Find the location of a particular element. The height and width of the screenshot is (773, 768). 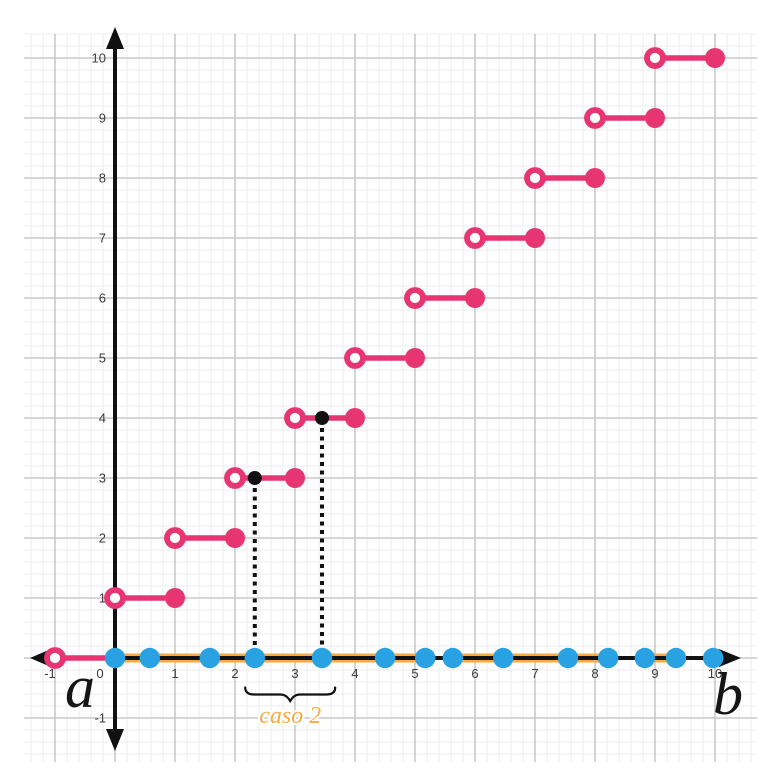

axis-label-a: a is located at coordinates (80, 687).